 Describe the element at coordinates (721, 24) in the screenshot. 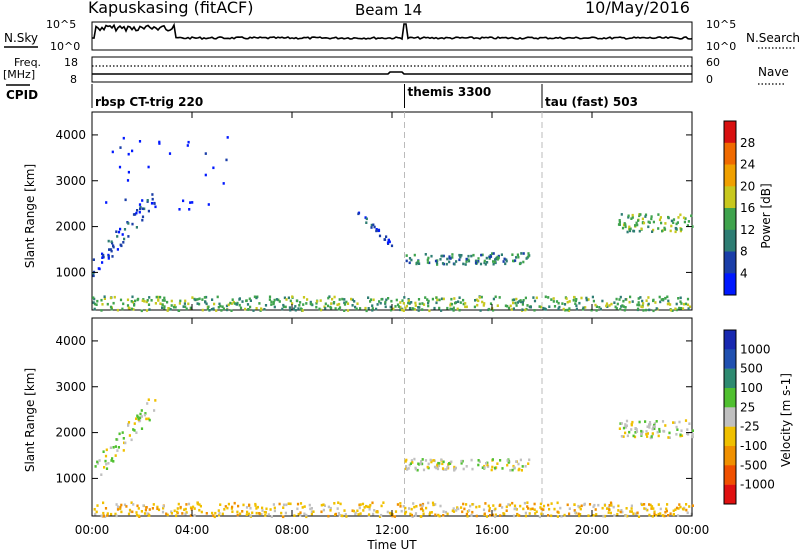

I see `nsearch-tick-top: 10^5` at that location.